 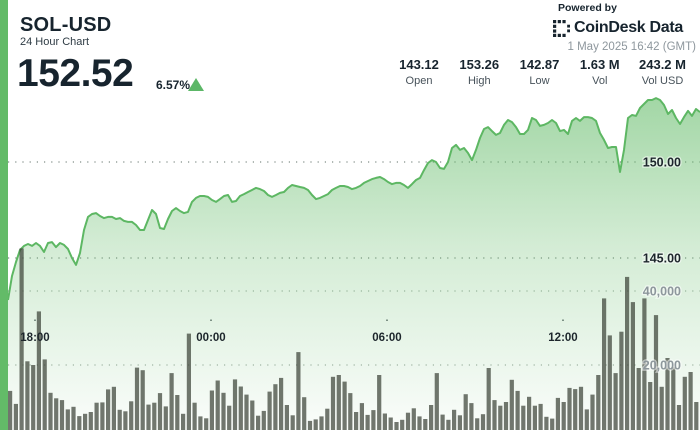 I want to click on stat-open-label: Open, so click(x=419, y=81).